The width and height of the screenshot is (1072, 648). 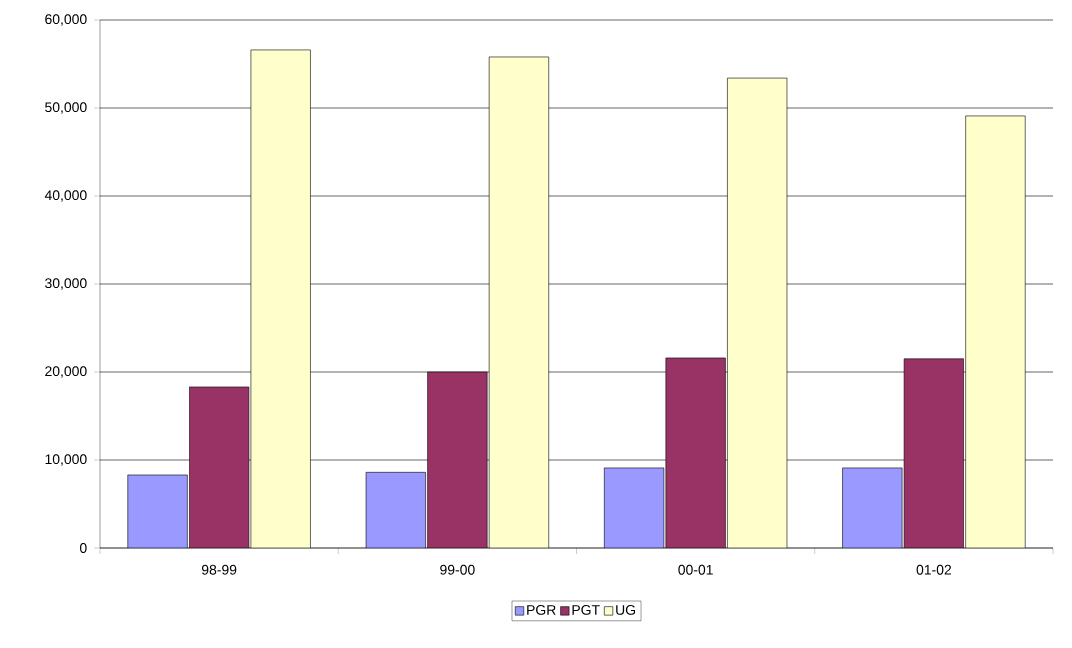 What do you see at coordinates (626, 609) in the screenshot?
I see `legend-label: UG` at bounding box center [626, 609].